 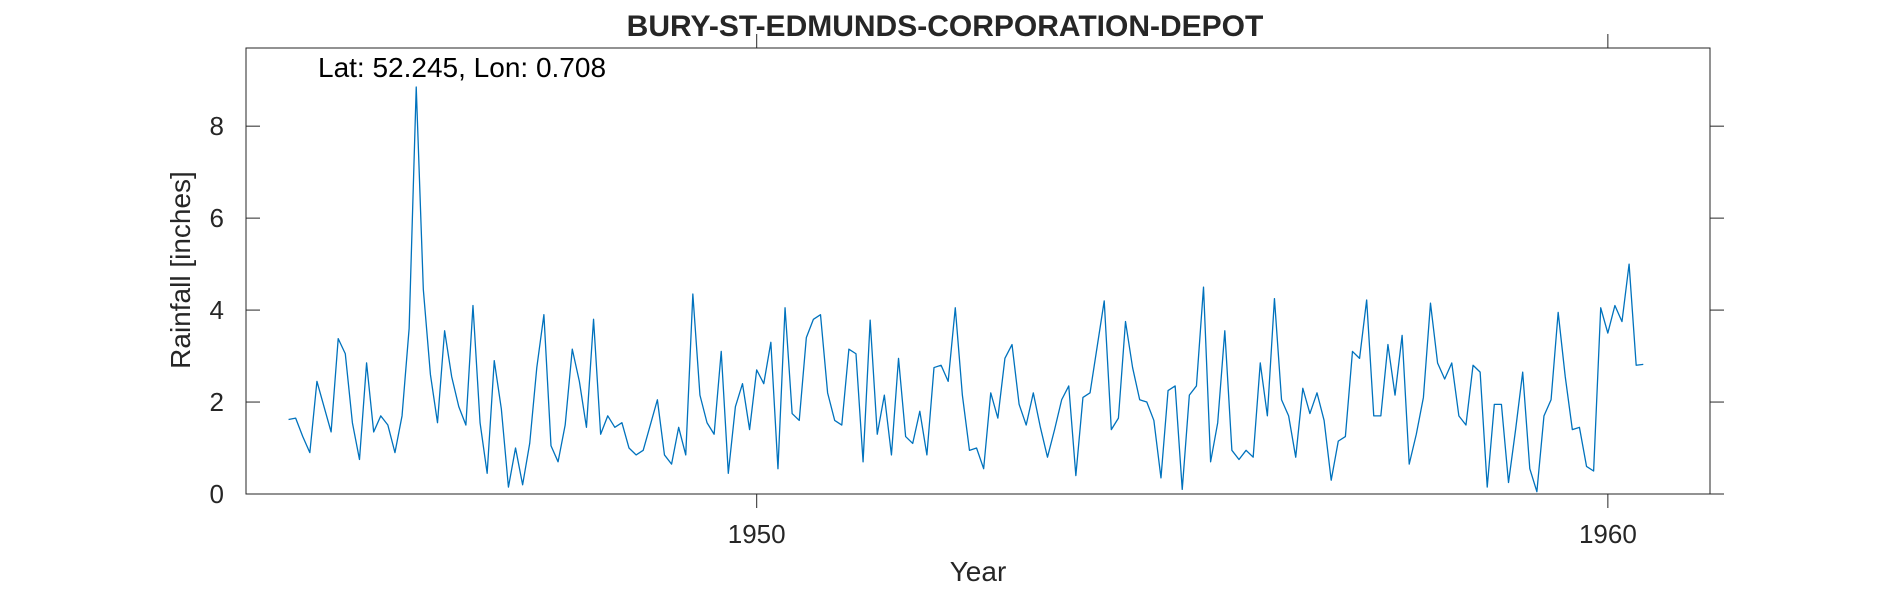 I want to click on x-axis-label: Year, so click(x=978, y=571).